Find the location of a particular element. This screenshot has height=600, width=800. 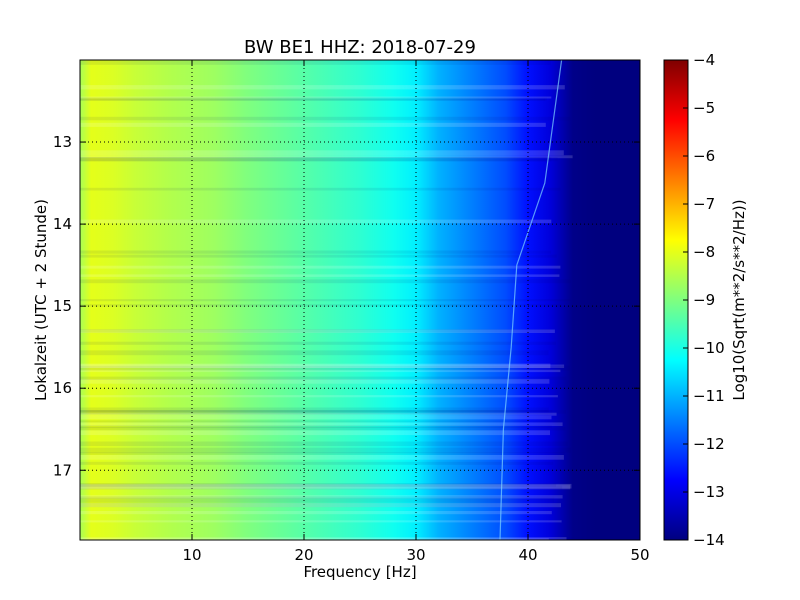

colorbar-tick-label: −9 is located at coordinates (704, 300).